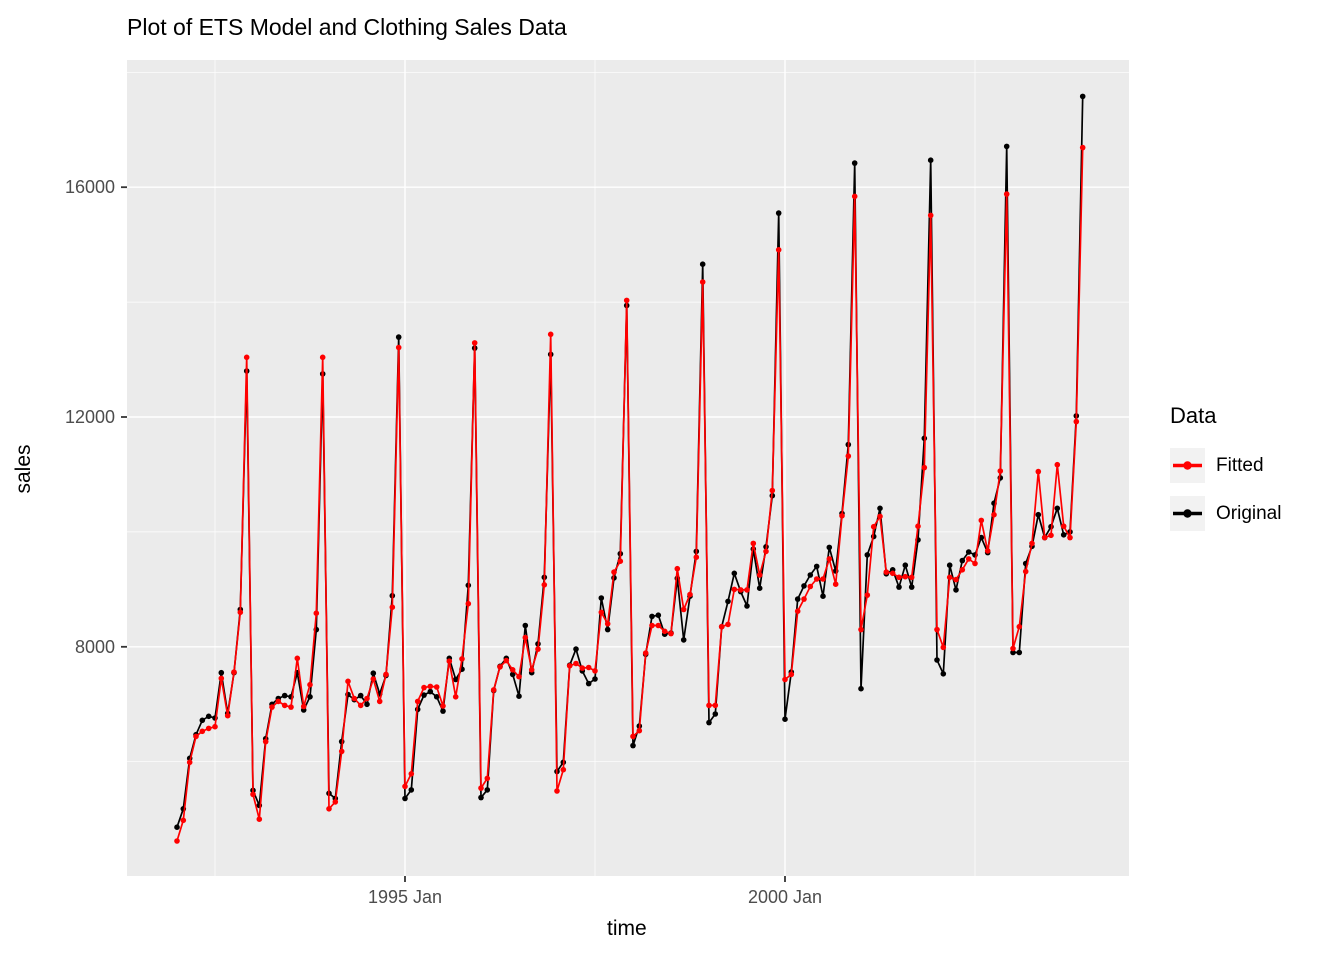 Image resolution: width=1344 pixels, height=960 pixels. Describe the element at coordinates (89, 417) in the screenshot. I see `y-tick-label-12000: 12000` at that location.